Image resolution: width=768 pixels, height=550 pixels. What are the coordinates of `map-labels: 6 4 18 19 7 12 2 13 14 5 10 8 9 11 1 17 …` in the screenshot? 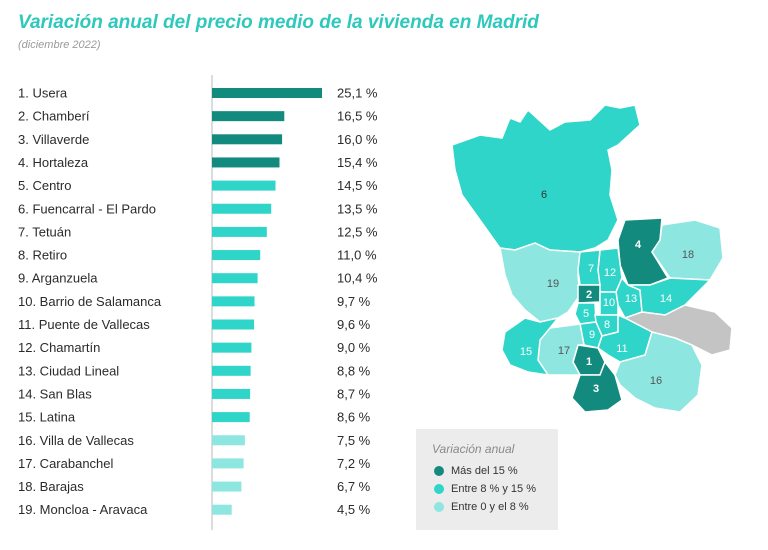 It's located at (607, 292).